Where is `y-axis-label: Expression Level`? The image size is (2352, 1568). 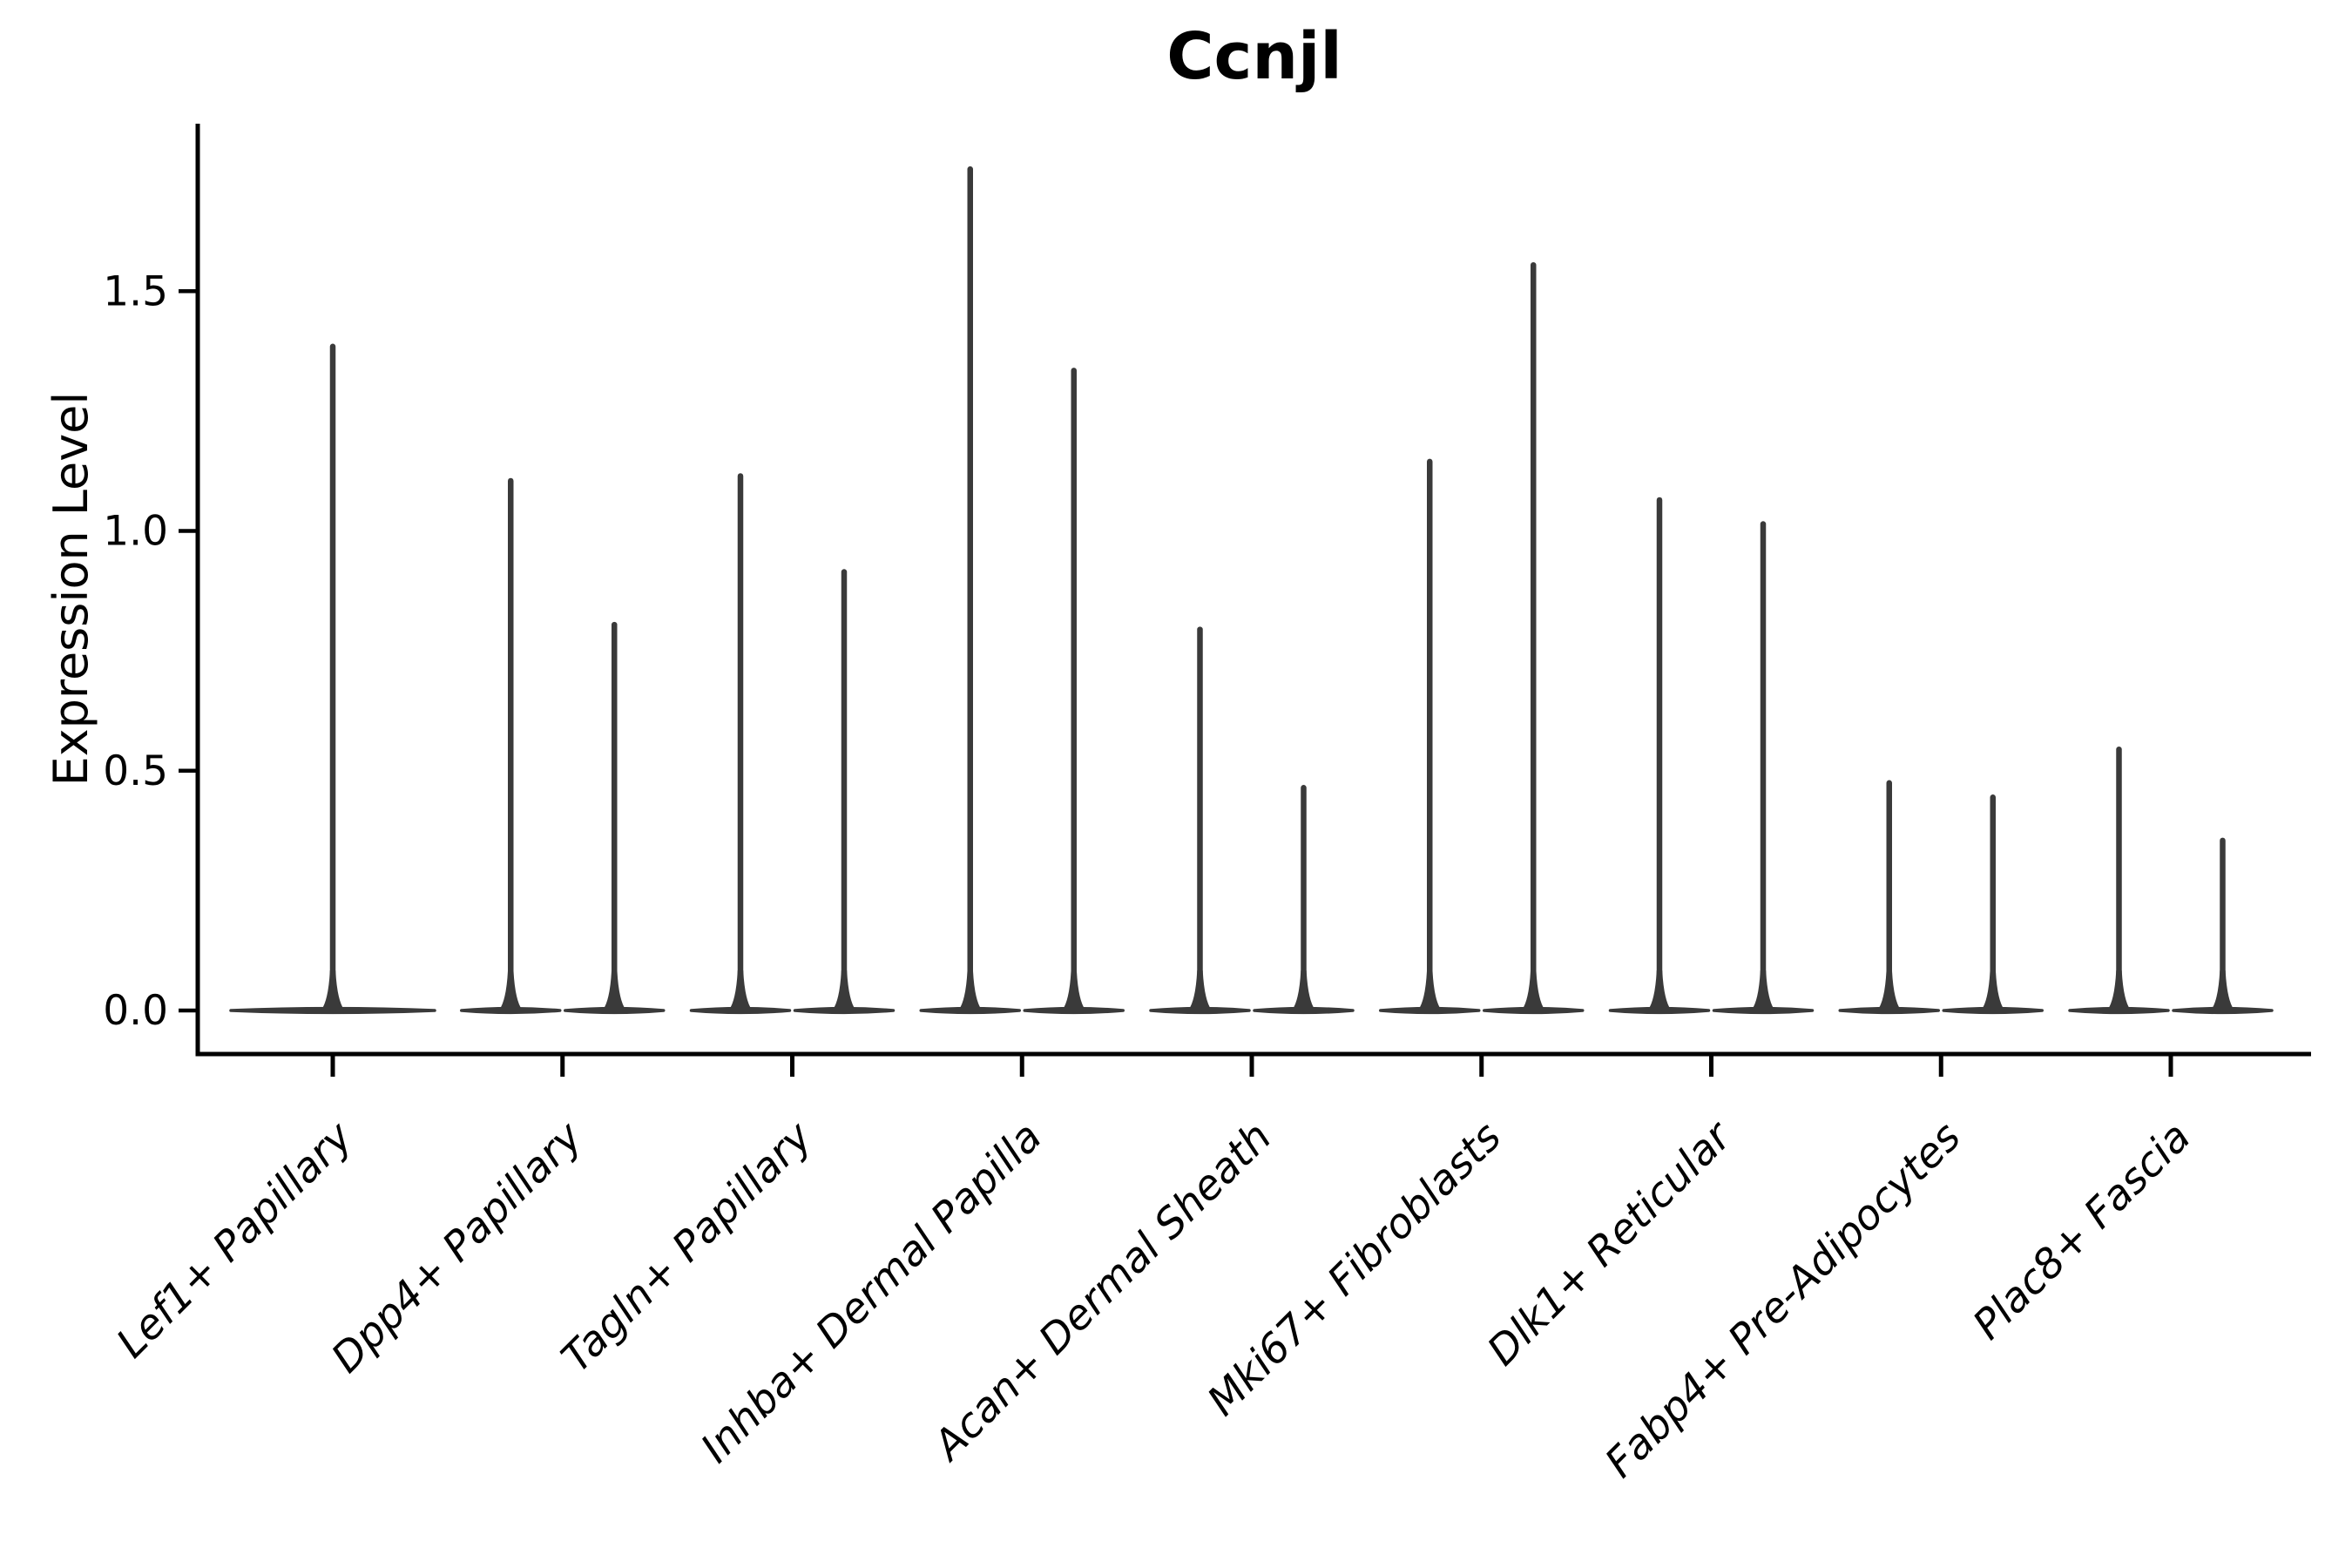 y-axis-label: Expression Level is located at coordinates (71, 589).